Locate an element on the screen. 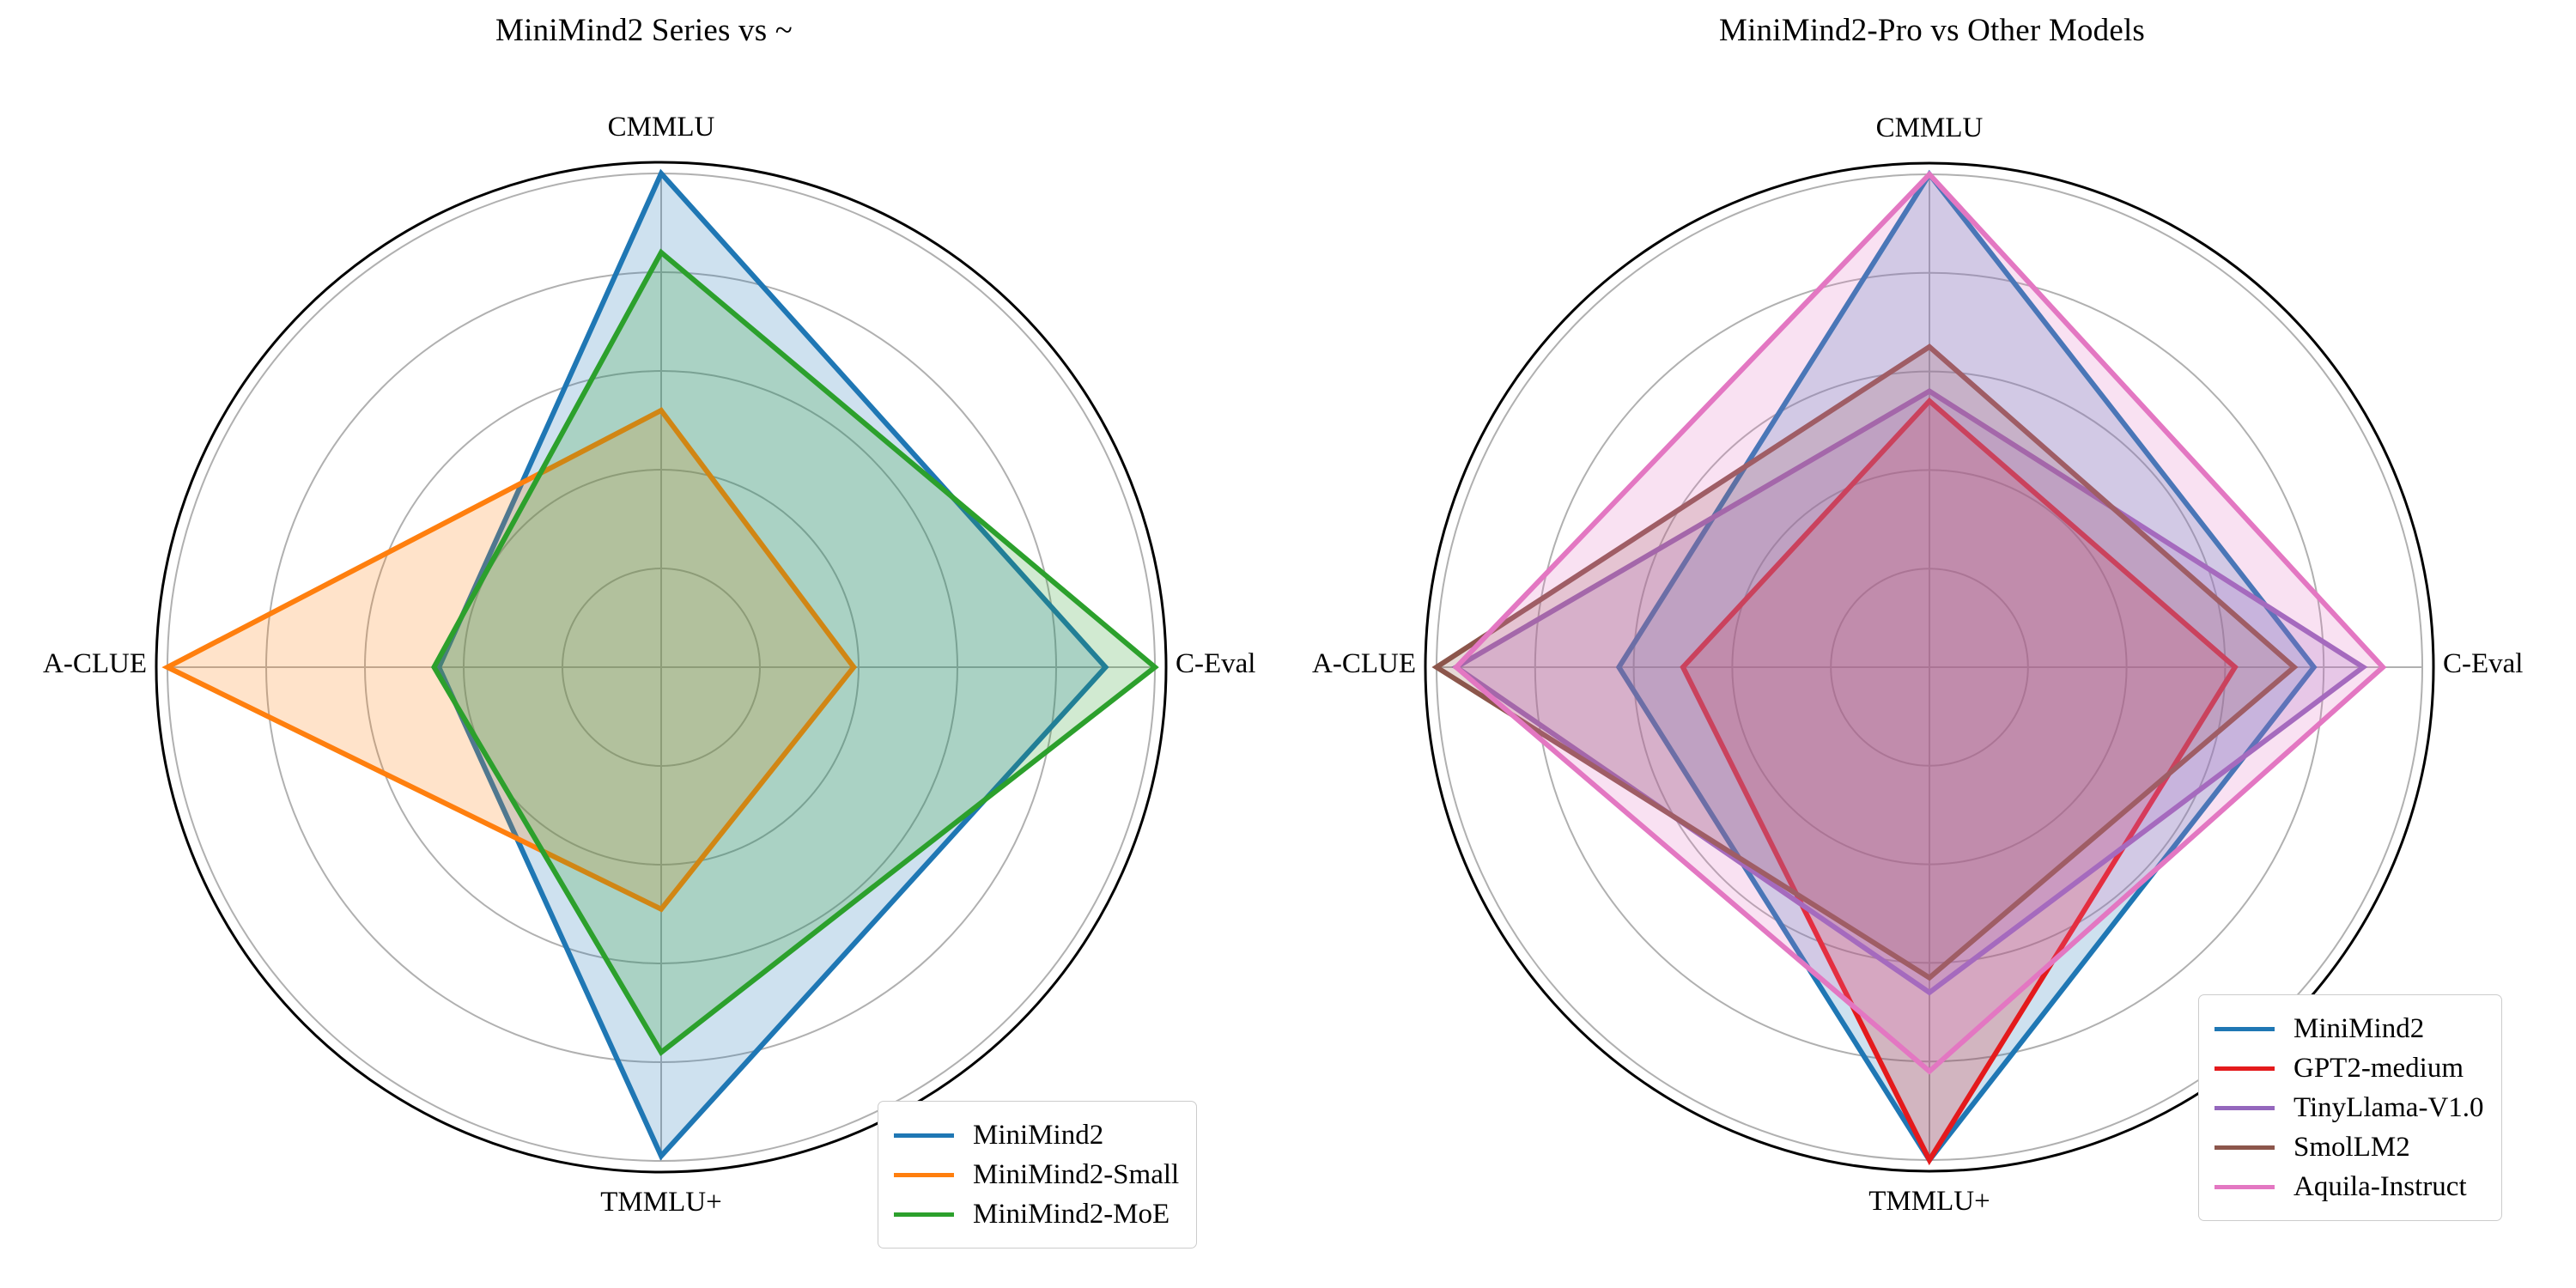 The image size is (2576, 1288). legend-item-minimind2-moe: MiniMind2-MoE is located at coordinates (1036, 1214).